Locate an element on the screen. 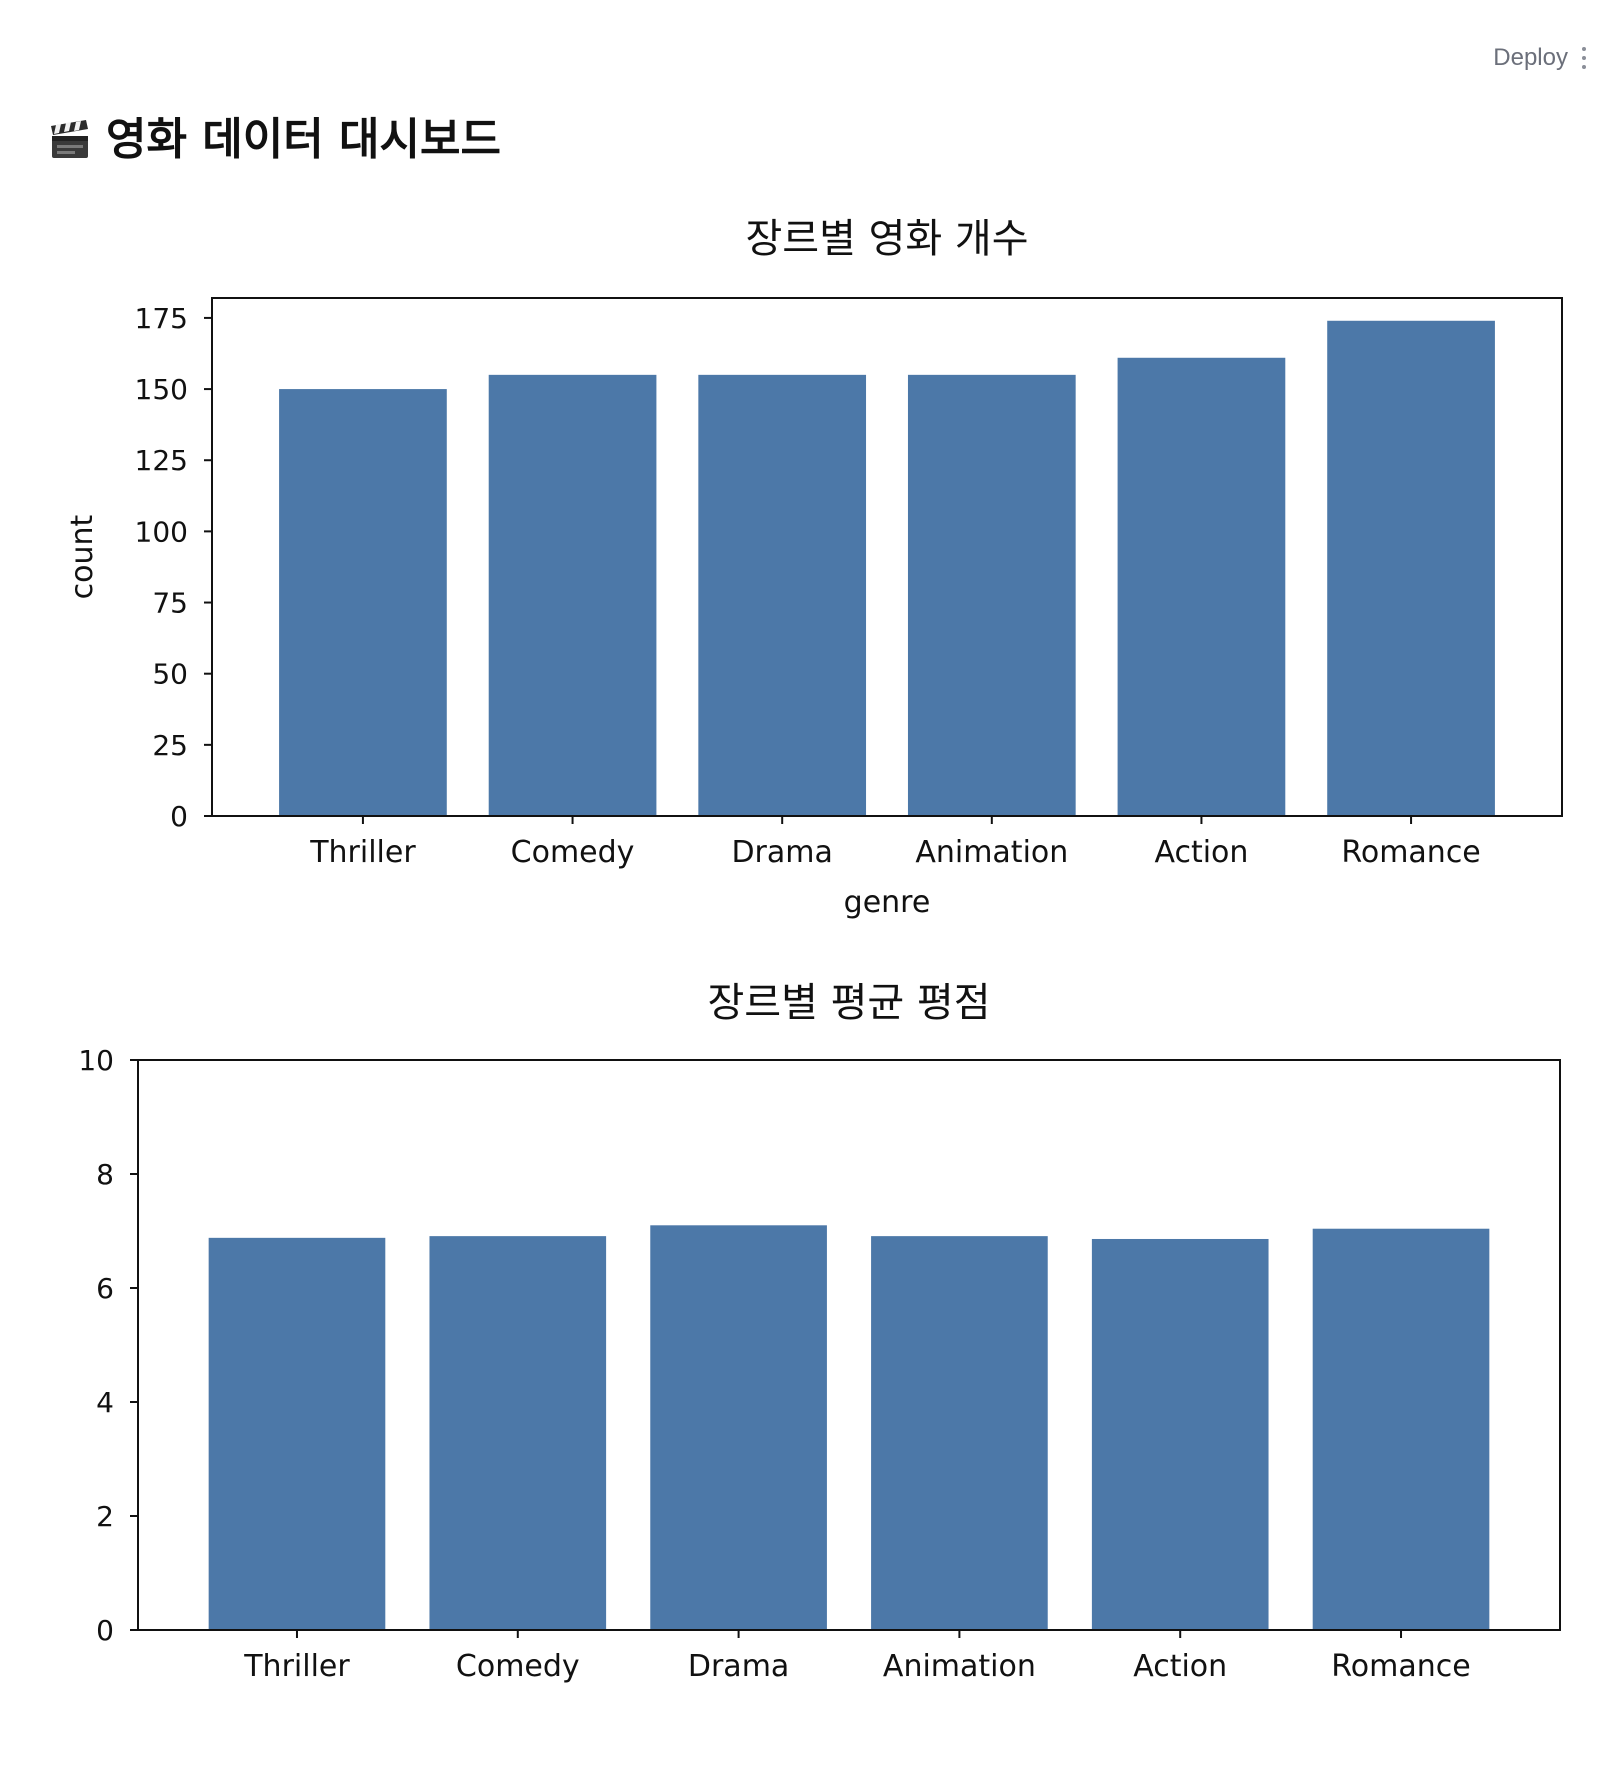 The image size is (1616, 1774). y-tick-label: 2 is located at coordinates (105, 1516).